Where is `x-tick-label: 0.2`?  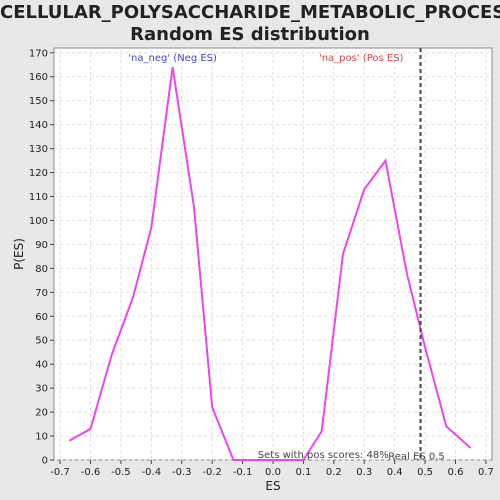 x-tick-label: 0.2 is located at coordinates (334, 472).